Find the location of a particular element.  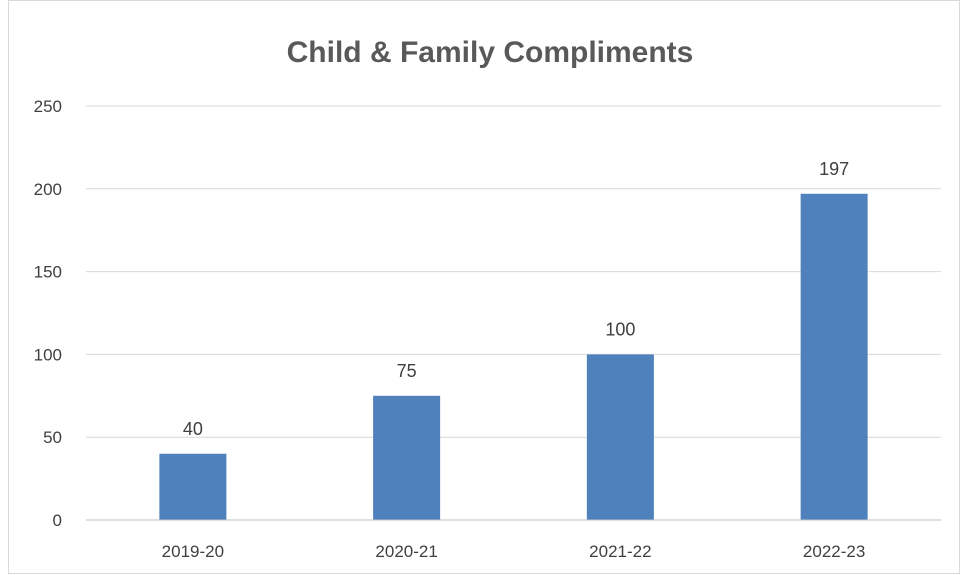

x-tick-label: 2019-20 is located at coordinates (193, 551).